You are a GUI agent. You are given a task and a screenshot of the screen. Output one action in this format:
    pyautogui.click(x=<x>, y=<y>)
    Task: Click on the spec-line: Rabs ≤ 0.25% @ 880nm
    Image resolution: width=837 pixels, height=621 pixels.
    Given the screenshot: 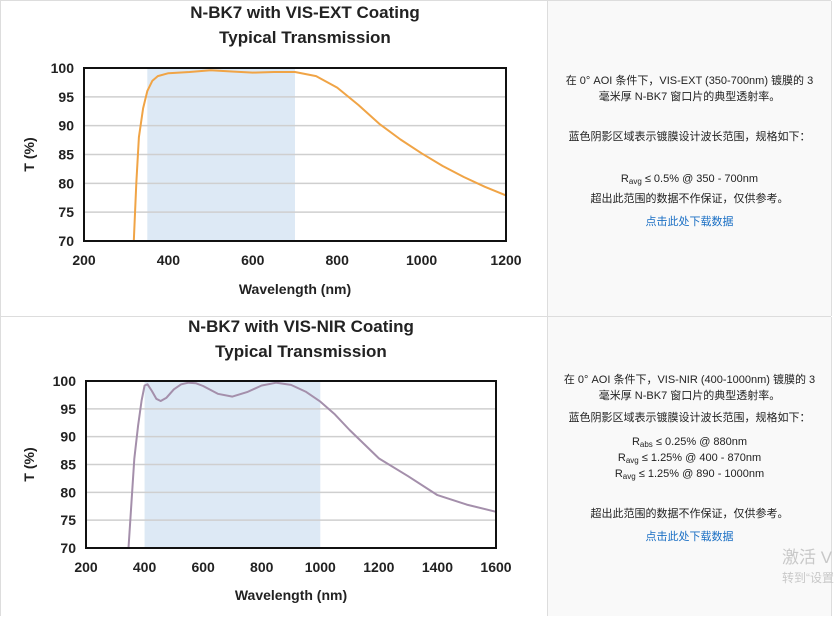 What is the action you would take?
    pyautogui.click(x=689, y=442)
    